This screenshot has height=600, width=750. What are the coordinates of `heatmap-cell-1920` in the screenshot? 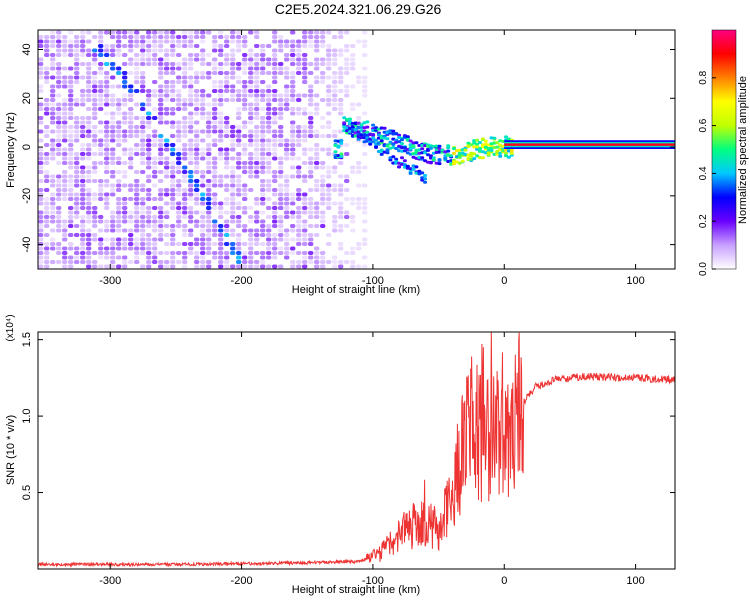 It's located at (329, 262).